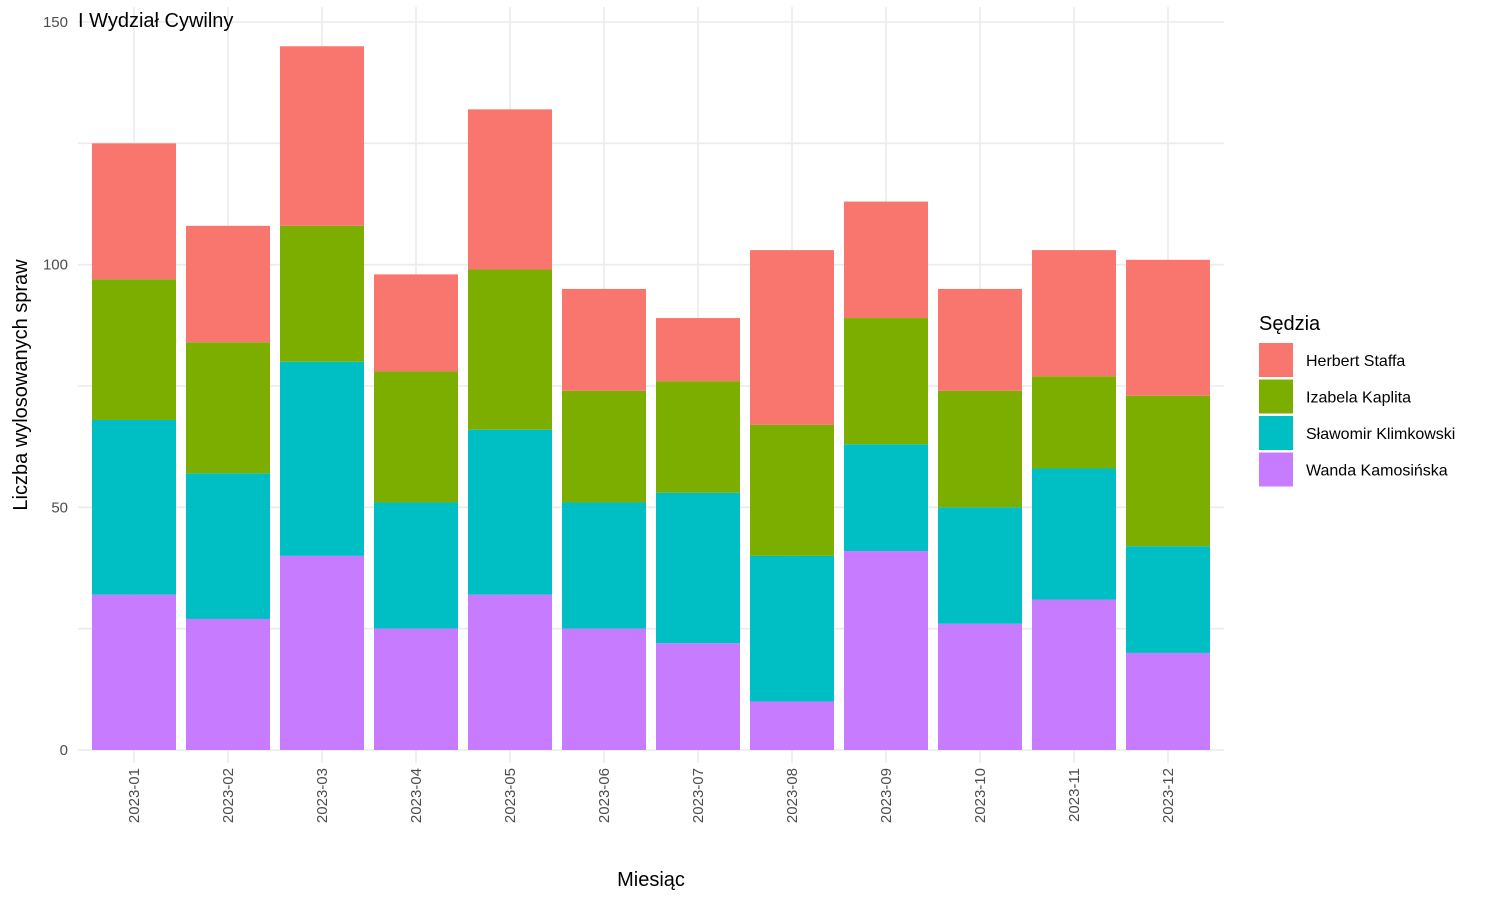 This screenshot has height=900, width=1500. Describe the element at coordinates (1377, 471) in the screenshot. I see `legend-label: Wanda Kamosińska` at that location.